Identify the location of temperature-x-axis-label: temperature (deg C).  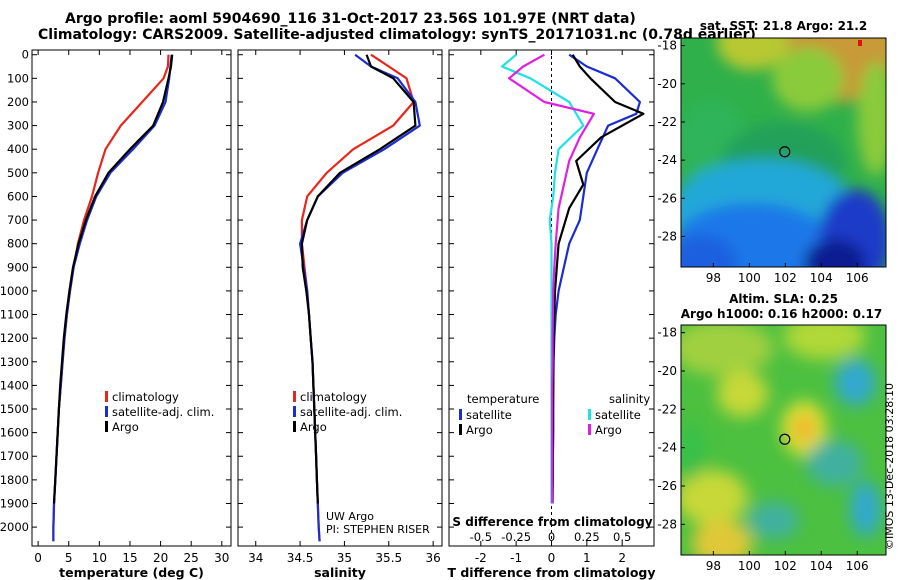
(131, 572).